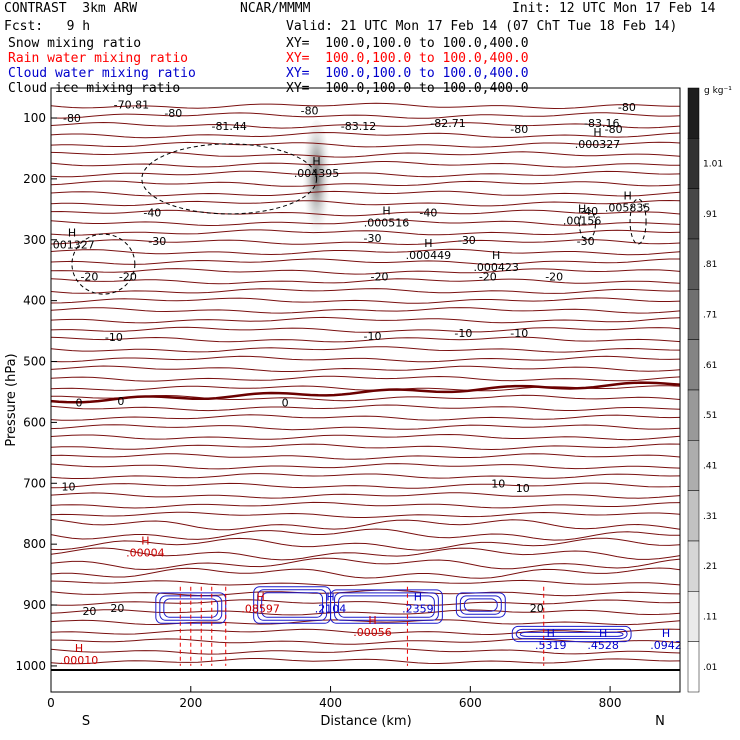 The height and width of the screenshot is (740, 740). Describe the element at coordinates (79, 660) in the screenshot. I see `extremum-value: .00010` at that location.